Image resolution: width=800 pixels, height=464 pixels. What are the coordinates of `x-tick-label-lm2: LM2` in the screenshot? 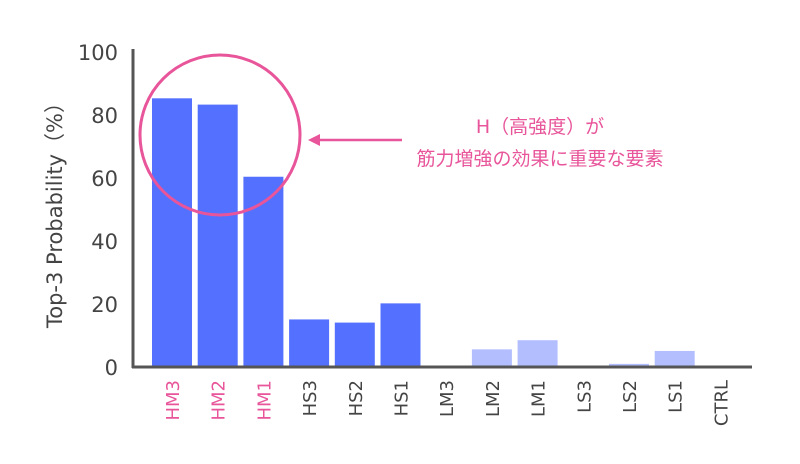 It's located at (493, 398).